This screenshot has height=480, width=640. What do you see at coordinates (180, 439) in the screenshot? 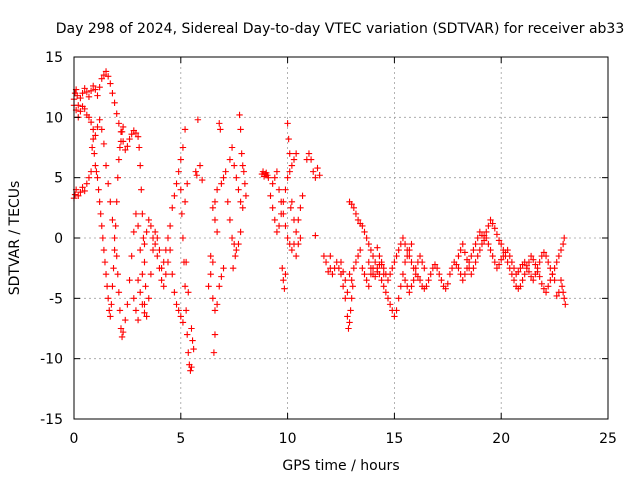
I see `x-tick-label: 5` at bounding box center [180, 439].